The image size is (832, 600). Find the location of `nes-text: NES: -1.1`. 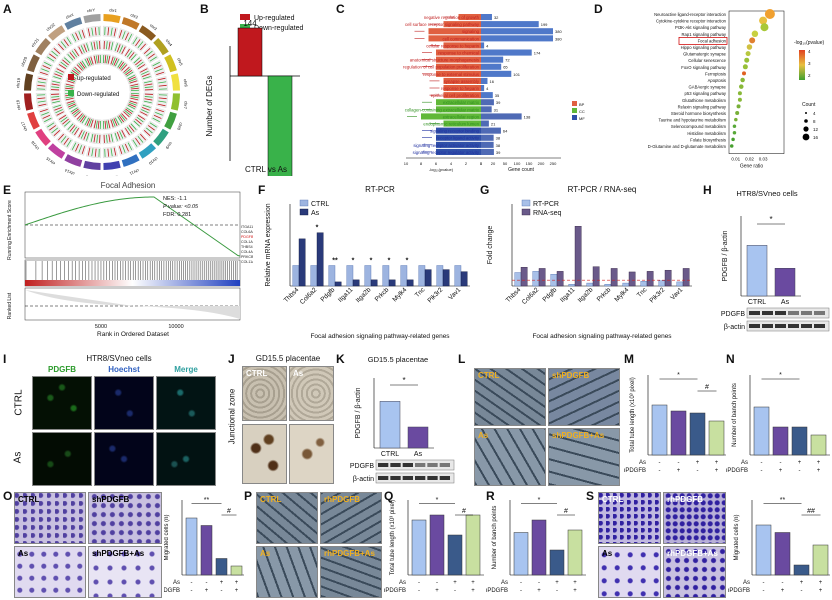

nes-text: NES: -1.1 is located at coordinates (175, 199).